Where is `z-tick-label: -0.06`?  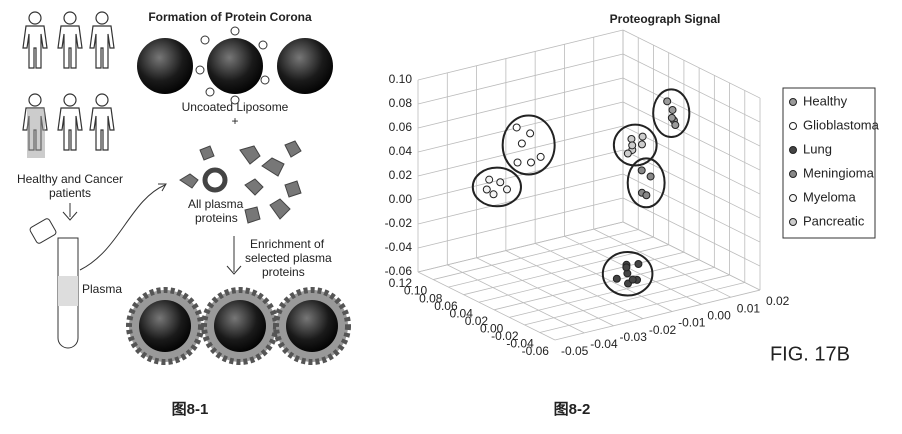
z-tick-label: -0.06 is located at coordinates (399, 271).